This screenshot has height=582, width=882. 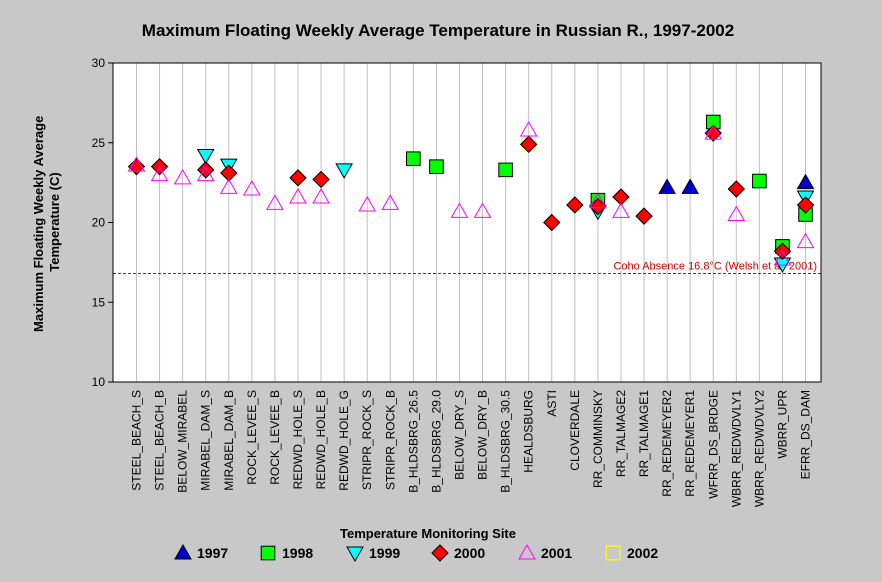 What do you see at coordinates (416, 553) in the screenshot?
I see `legend: 1997 1998 1999 2000 2001 2002` at bounding box center [416, 553].